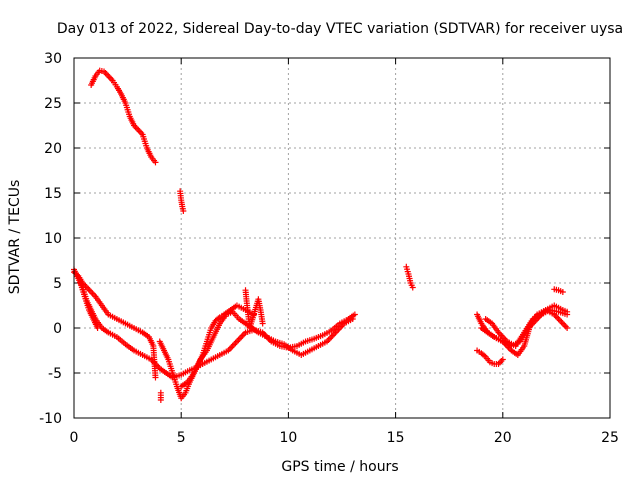 Image resolution: width=640 pixels, height=480 pixels. I want to click on x-tick-label: 5, so click(181, 438).